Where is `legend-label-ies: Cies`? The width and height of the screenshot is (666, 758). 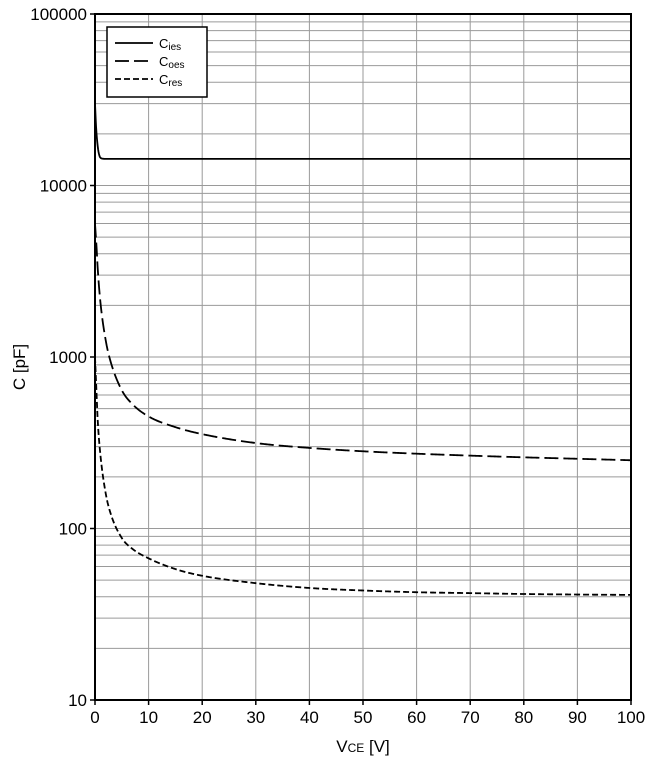
legend-label-ies: Cies is located at coordinates (170, 44).